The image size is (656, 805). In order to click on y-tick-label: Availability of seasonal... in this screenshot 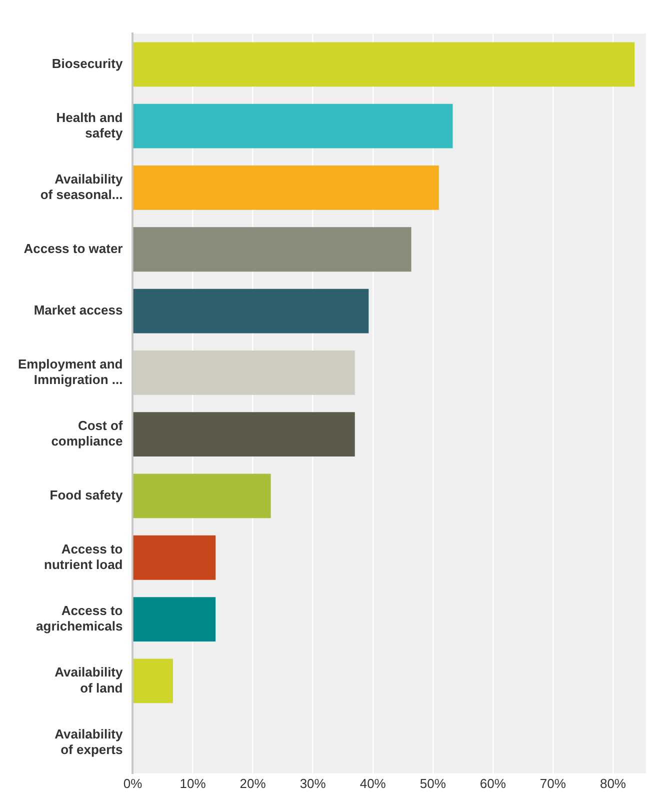, I will do `click(82, 187)`.